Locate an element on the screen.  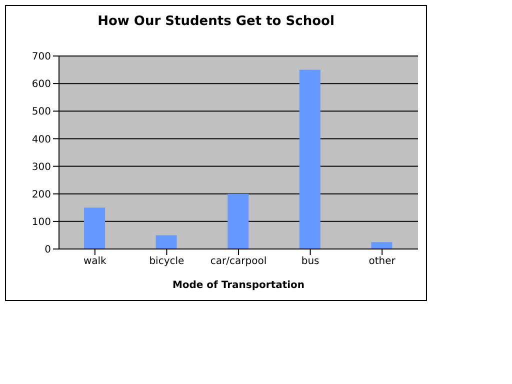
y-tick-label: 700 is located at coordinates (41, 57).